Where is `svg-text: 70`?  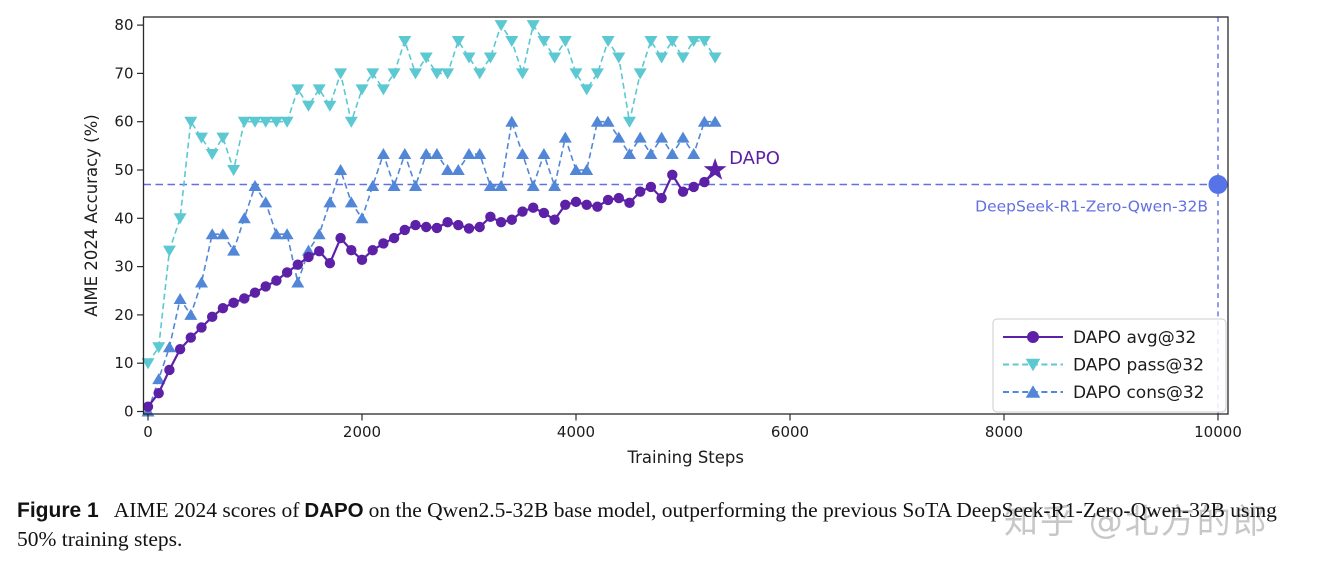
svg-text: 70 is located at coordinates (123, 73).